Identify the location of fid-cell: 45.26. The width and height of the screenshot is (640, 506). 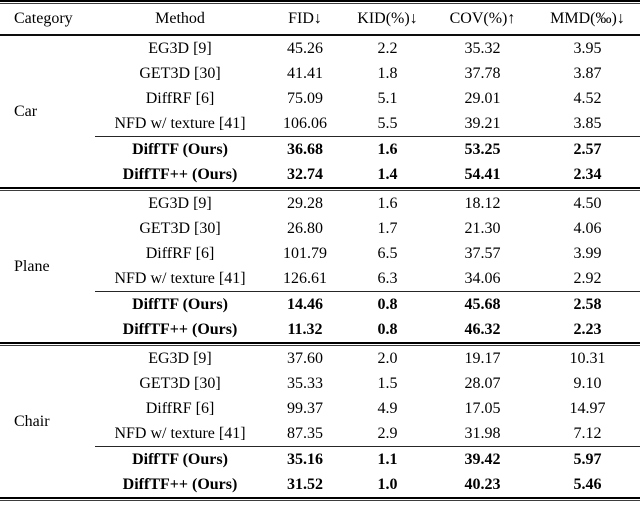
(305, 48).